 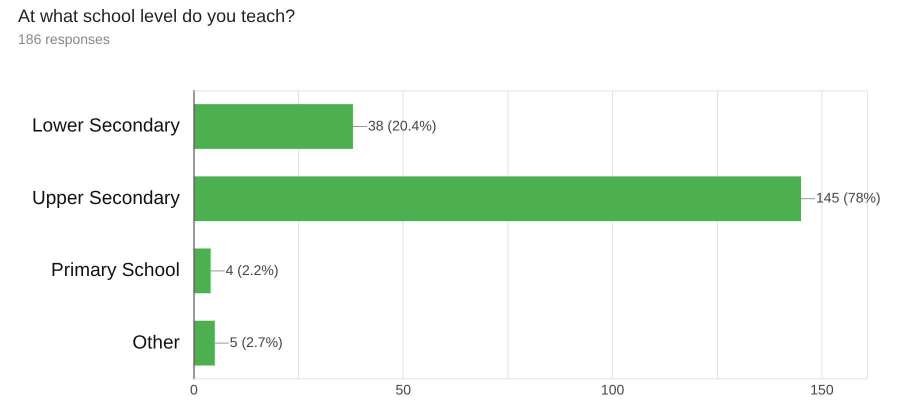 What do you see at coordinates (115, 271) in the screenshot?
I see `y-tick-label: Primary School` at bounding box center [115, 271].